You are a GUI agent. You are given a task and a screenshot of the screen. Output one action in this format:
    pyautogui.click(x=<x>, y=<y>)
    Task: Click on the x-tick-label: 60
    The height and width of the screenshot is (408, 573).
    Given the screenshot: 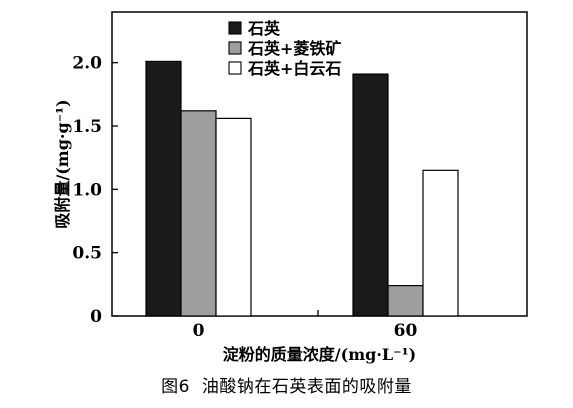 What is the action you would take?
    pyautogui.click(x=406, y=331)
    